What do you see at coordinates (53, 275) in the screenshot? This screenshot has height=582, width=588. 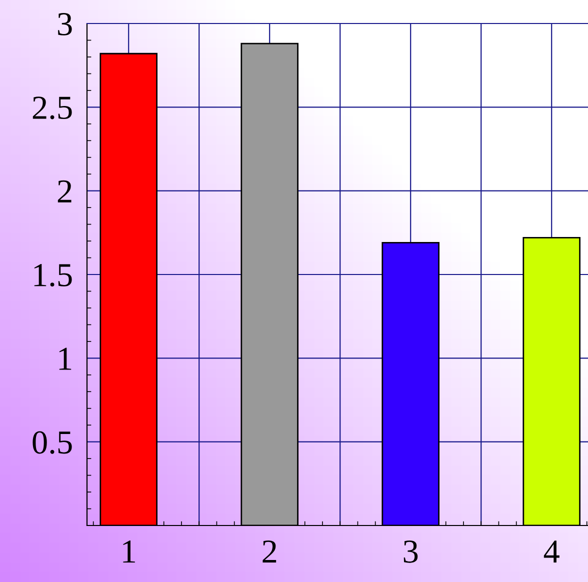 I see `y-tick-label: 1.5` at bounding box center [53, 275].